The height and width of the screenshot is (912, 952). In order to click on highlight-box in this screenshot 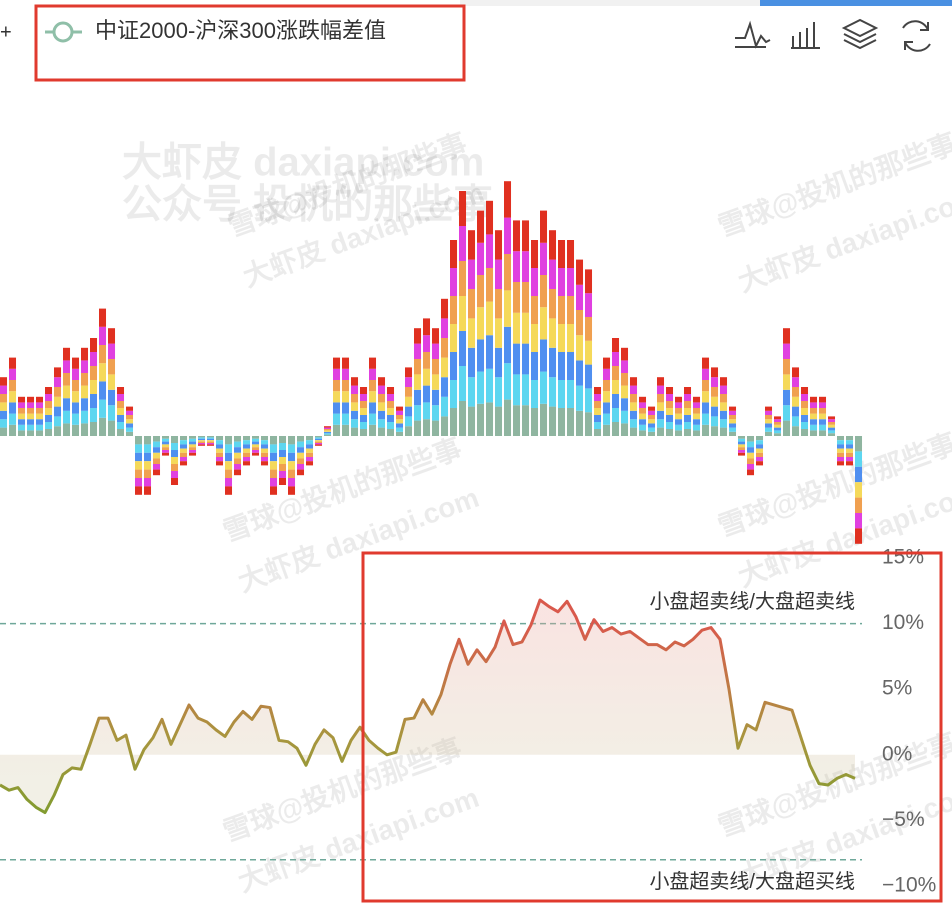, I will do `click(250, 43)`.